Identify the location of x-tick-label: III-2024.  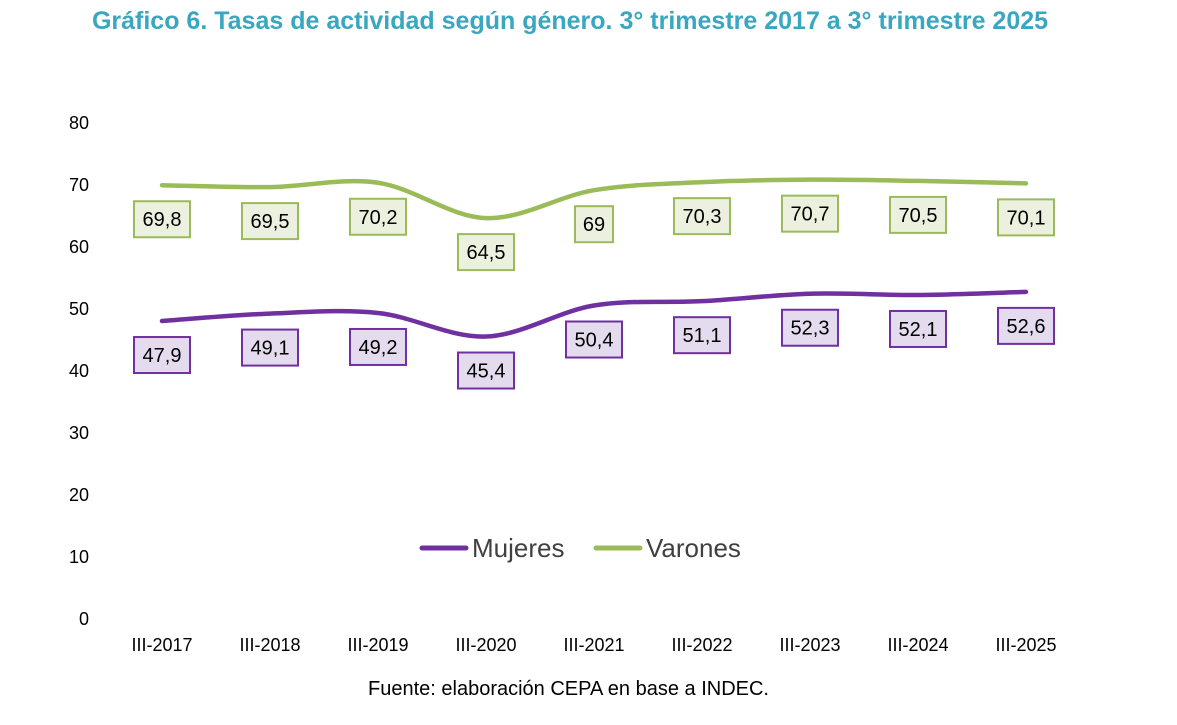
(917, 645).